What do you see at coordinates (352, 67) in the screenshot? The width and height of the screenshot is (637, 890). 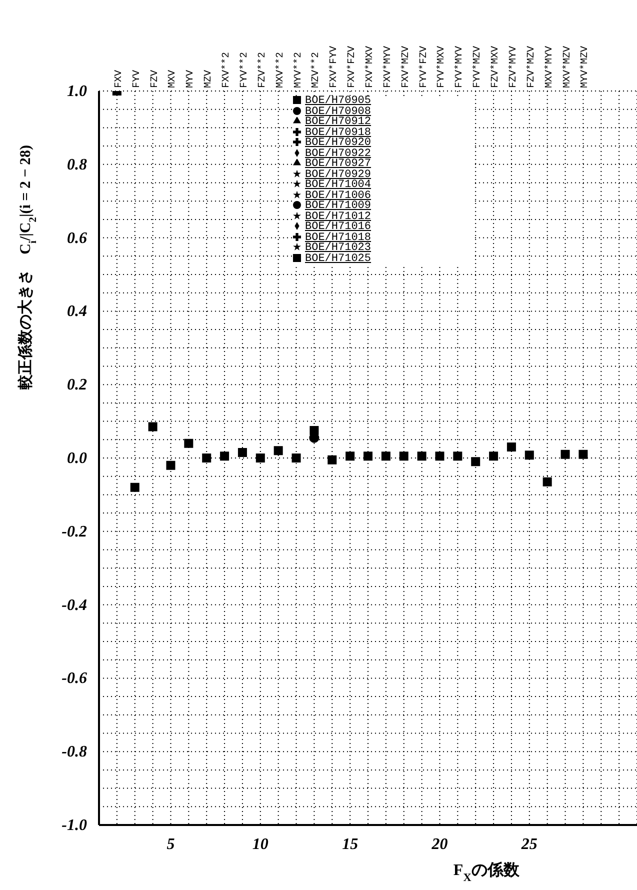 I see `text: FXV*FZV` at bounding box center [352, 67].